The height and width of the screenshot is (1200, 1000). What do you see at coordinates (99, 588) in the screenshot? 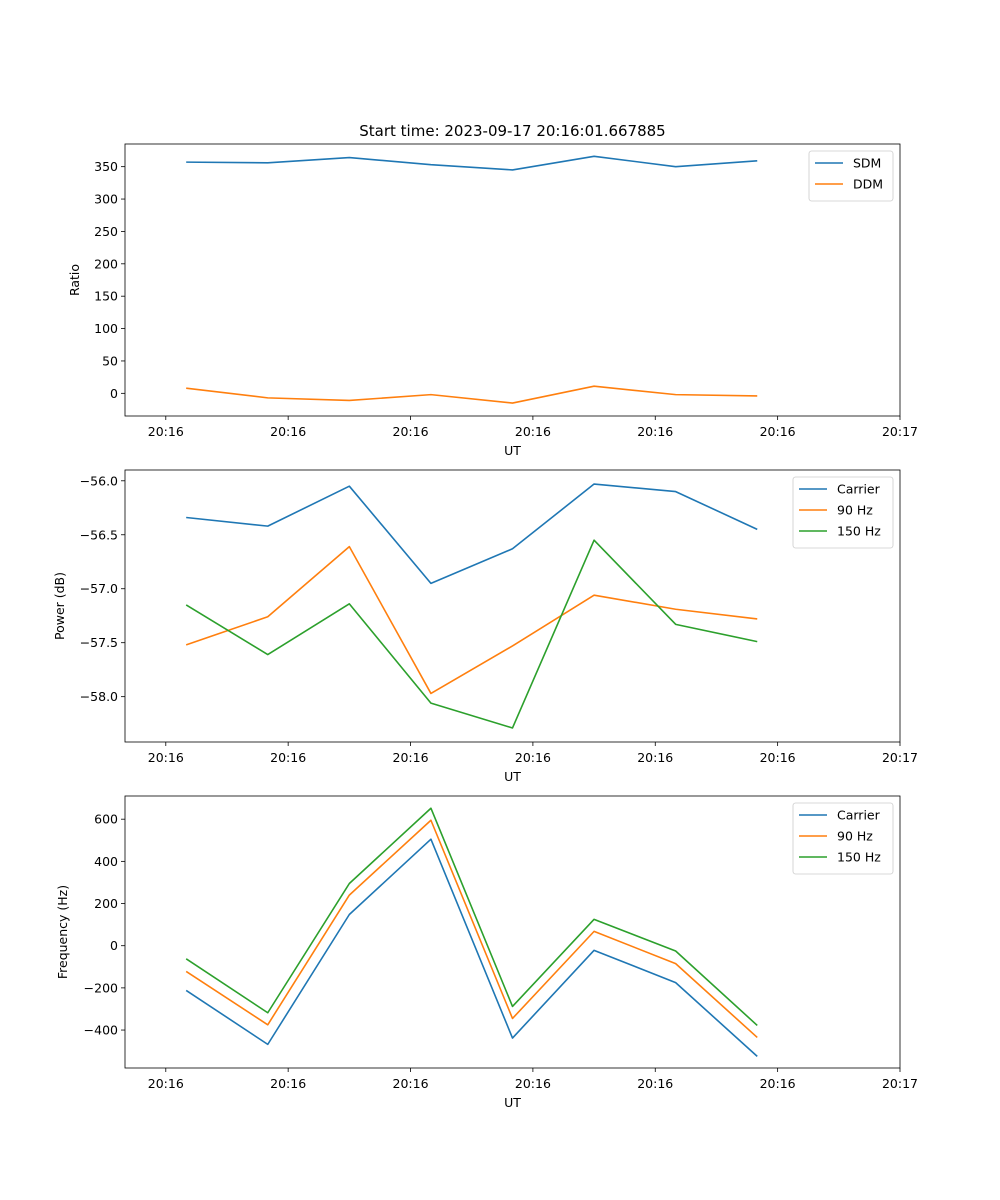
I see `power-y-tick-label: −57.0` at bounding box center [99, 588].